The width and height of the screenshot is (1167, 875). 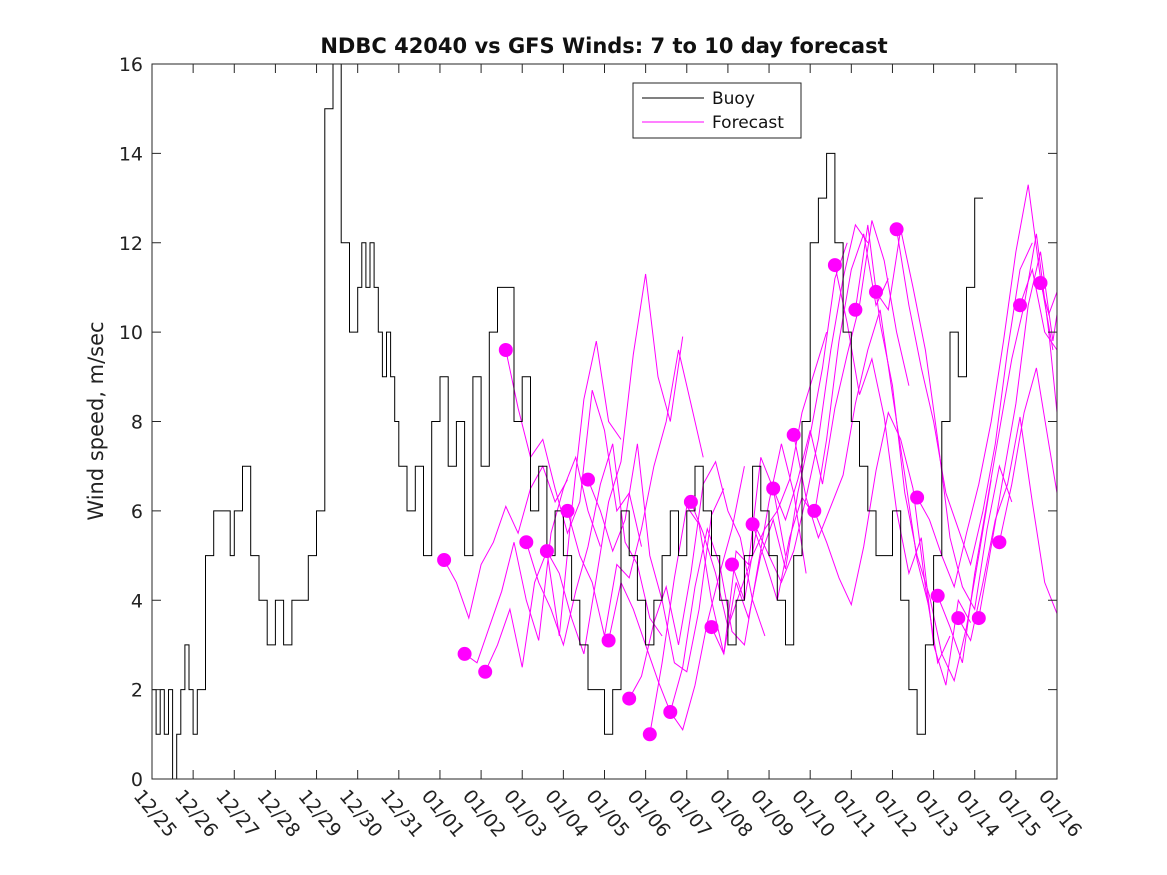 I want to click on y-tick-label: 0, so click(x=137, y=780).